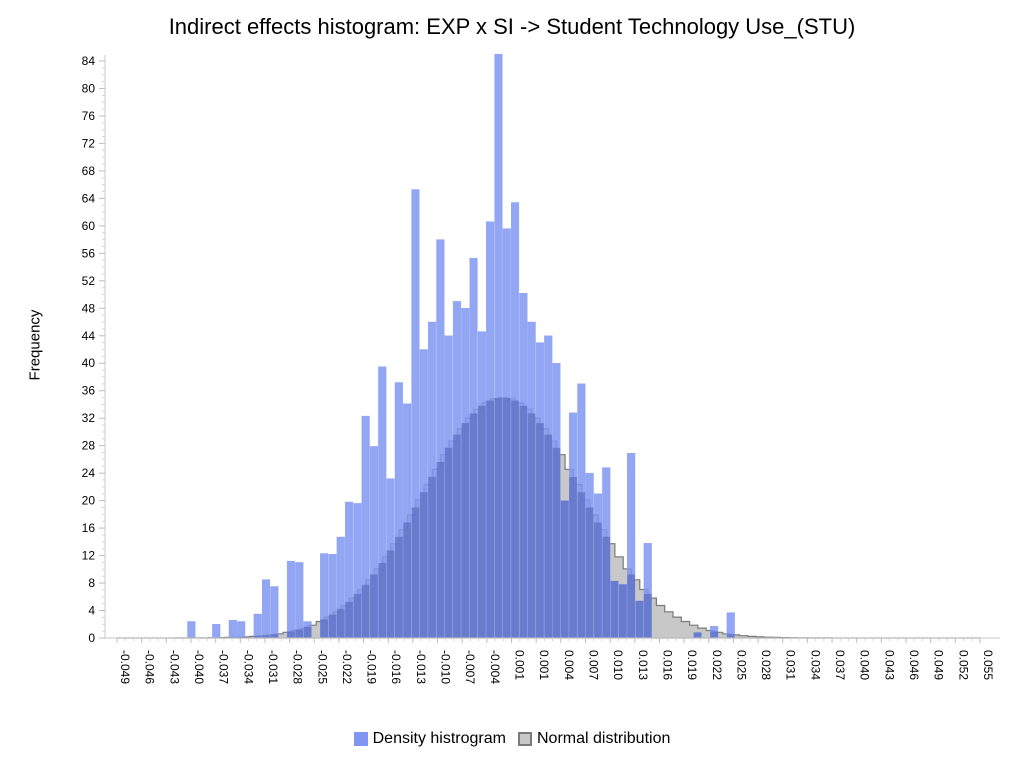  I want to click on y-tick-label: 80, so click(89, 88).